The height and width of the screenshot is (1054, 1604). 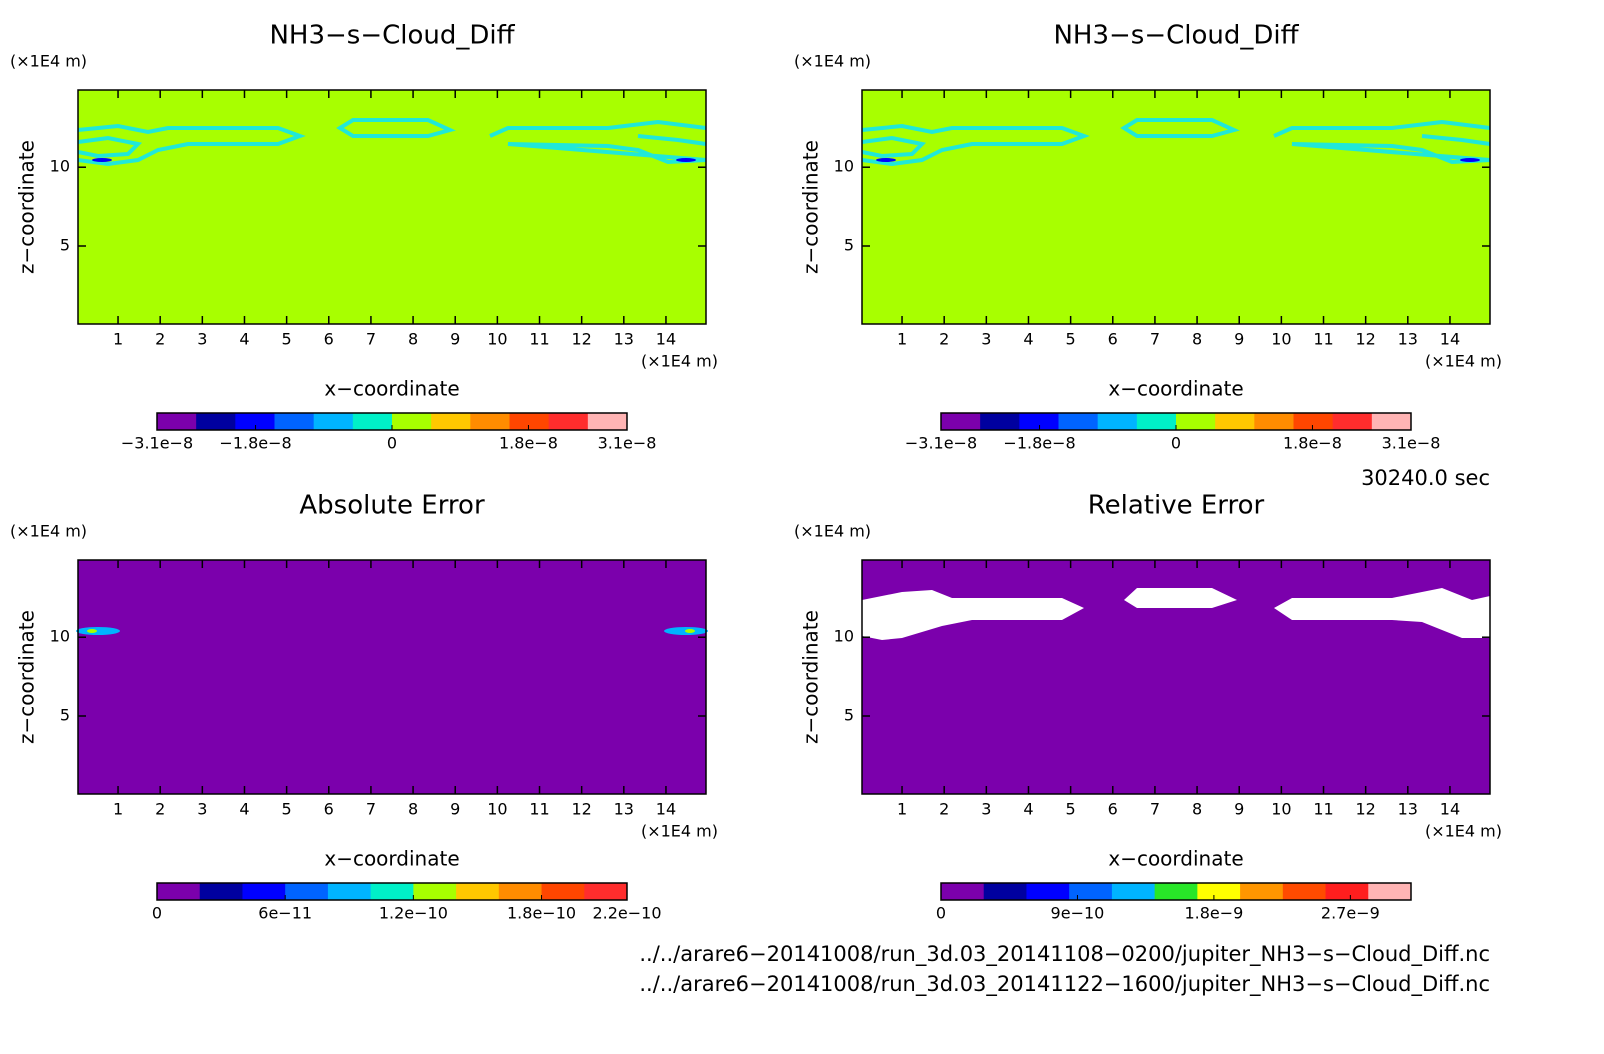 What do you see at coordinates (1213, 913) in the screenshot?
I see `colorbar-tick-label: 1.8e−9` at bounding box center [1213, 913].